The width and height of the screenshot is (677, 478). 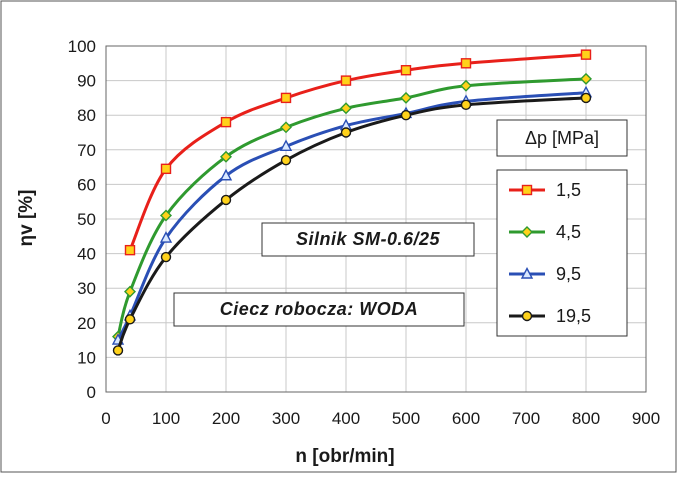 What do you see at coordinates (86, 288) in the screenshot?
I see `y-tick-label: 30` at bounding box center [86, 288].